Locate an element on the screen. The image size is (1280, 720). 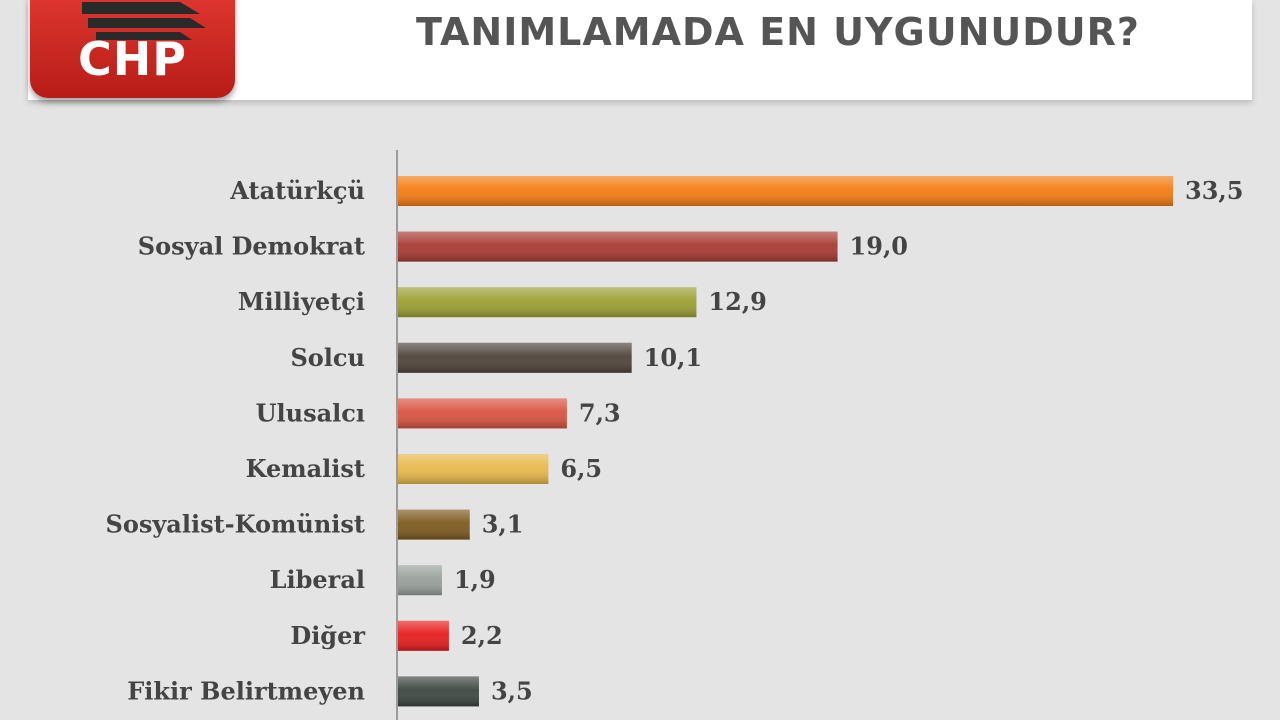
chp-six-arrows-icon is located at coordinates (144, 21).